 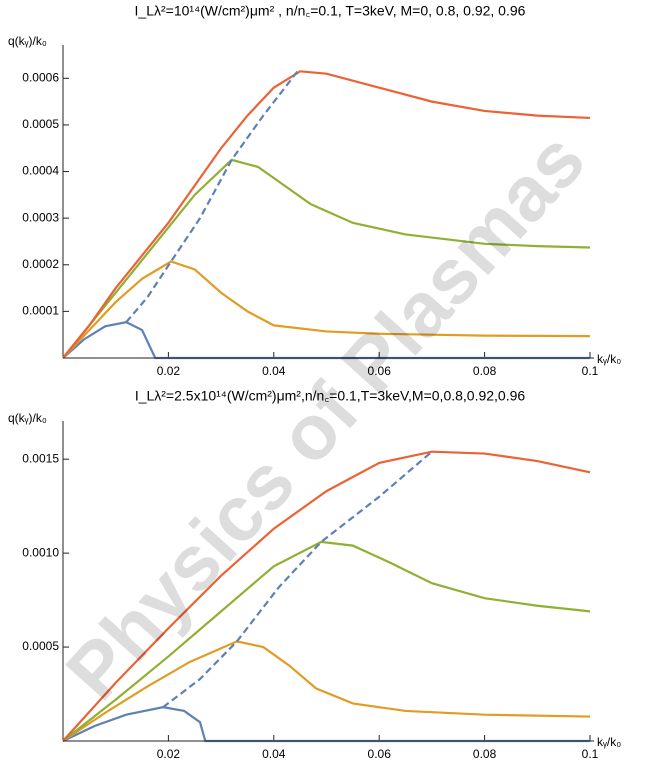 I want to click on y-tick-label: 0.0001, so click(x=40, y=311).